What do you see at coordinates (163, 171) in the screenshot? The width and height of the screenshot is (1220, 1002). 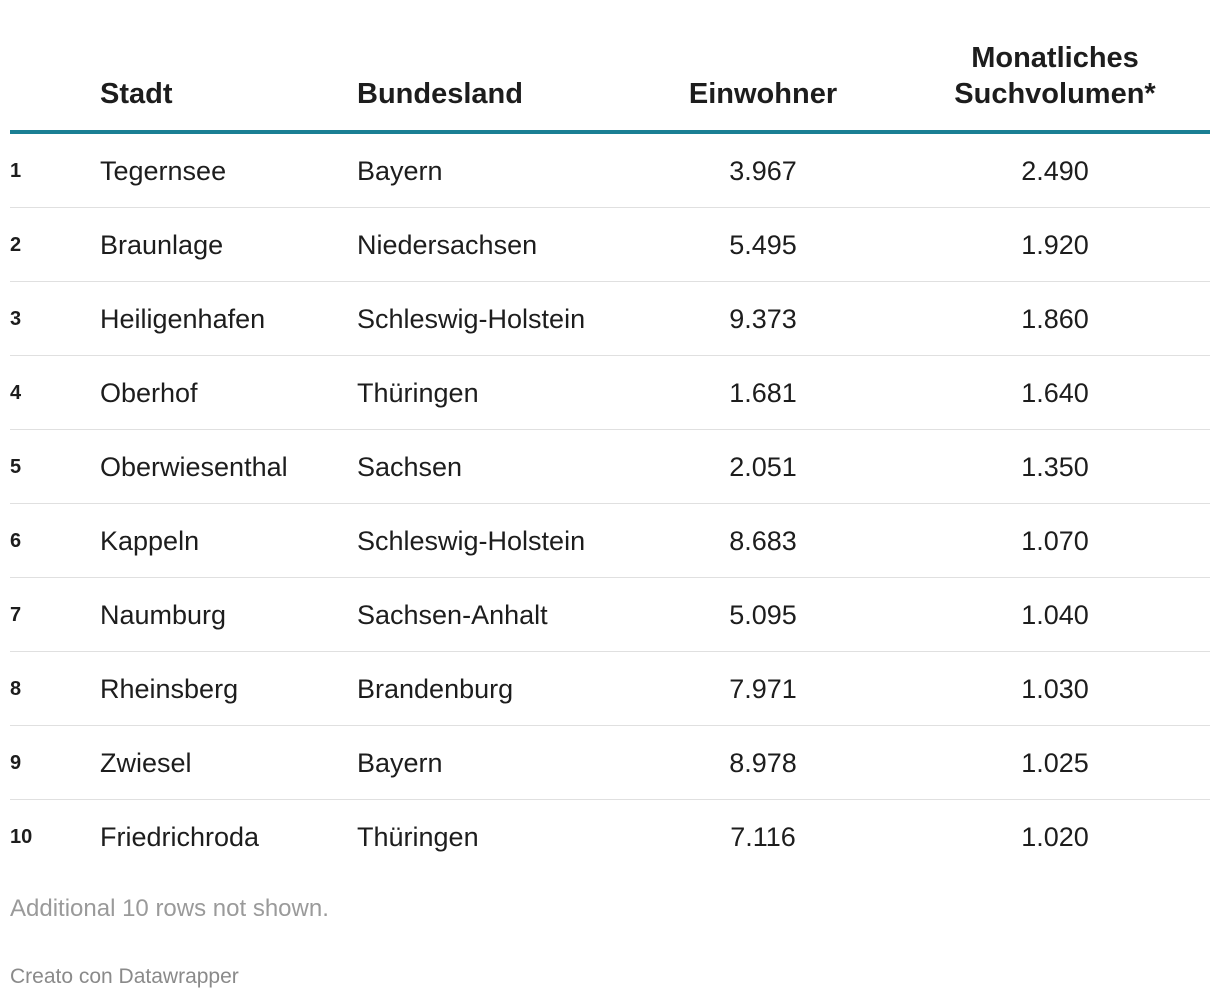 I see `cell-stadt: Tegernsee` at bounding box center [163, 171].